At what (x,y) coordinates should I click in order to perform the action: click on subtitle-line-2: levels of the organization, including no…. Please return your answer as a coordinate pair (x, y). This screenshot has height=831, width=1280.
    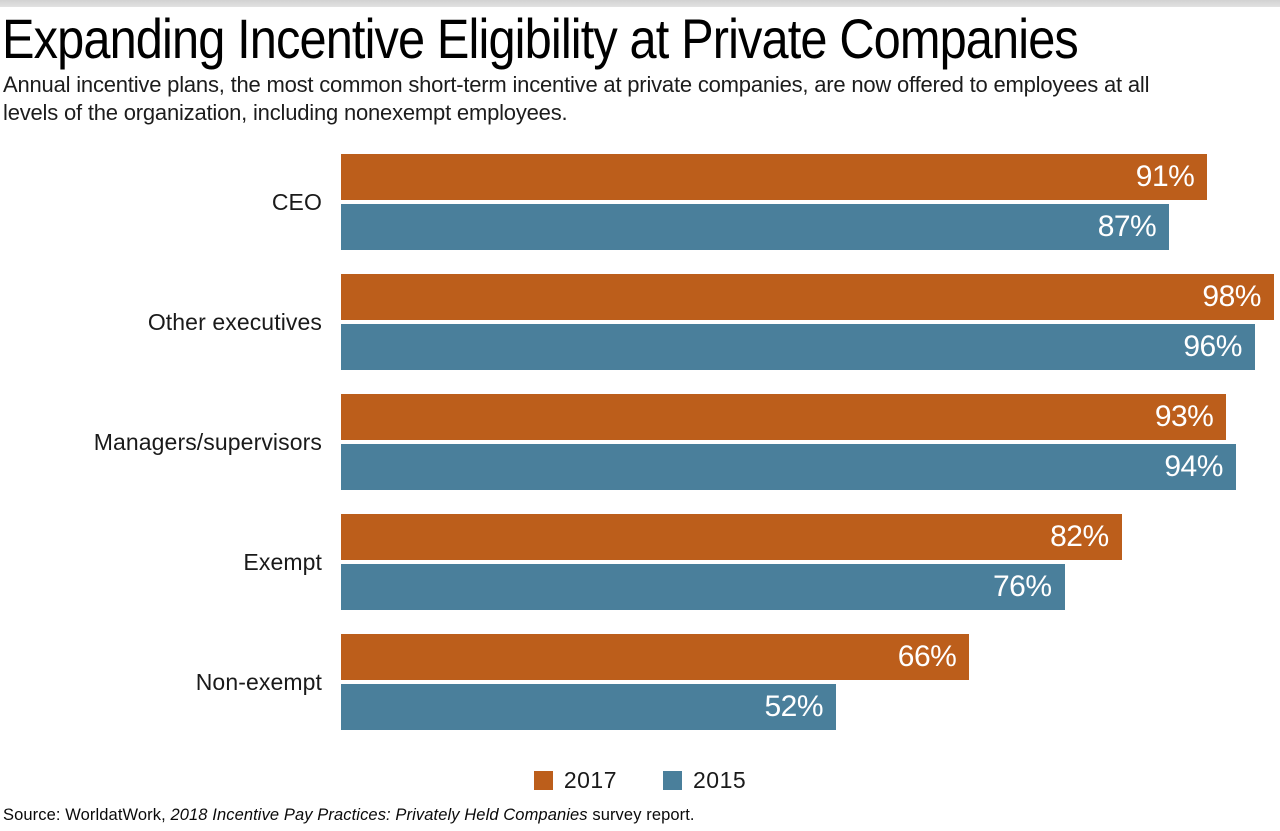
    Looking at the image, I should click on (285, 112).